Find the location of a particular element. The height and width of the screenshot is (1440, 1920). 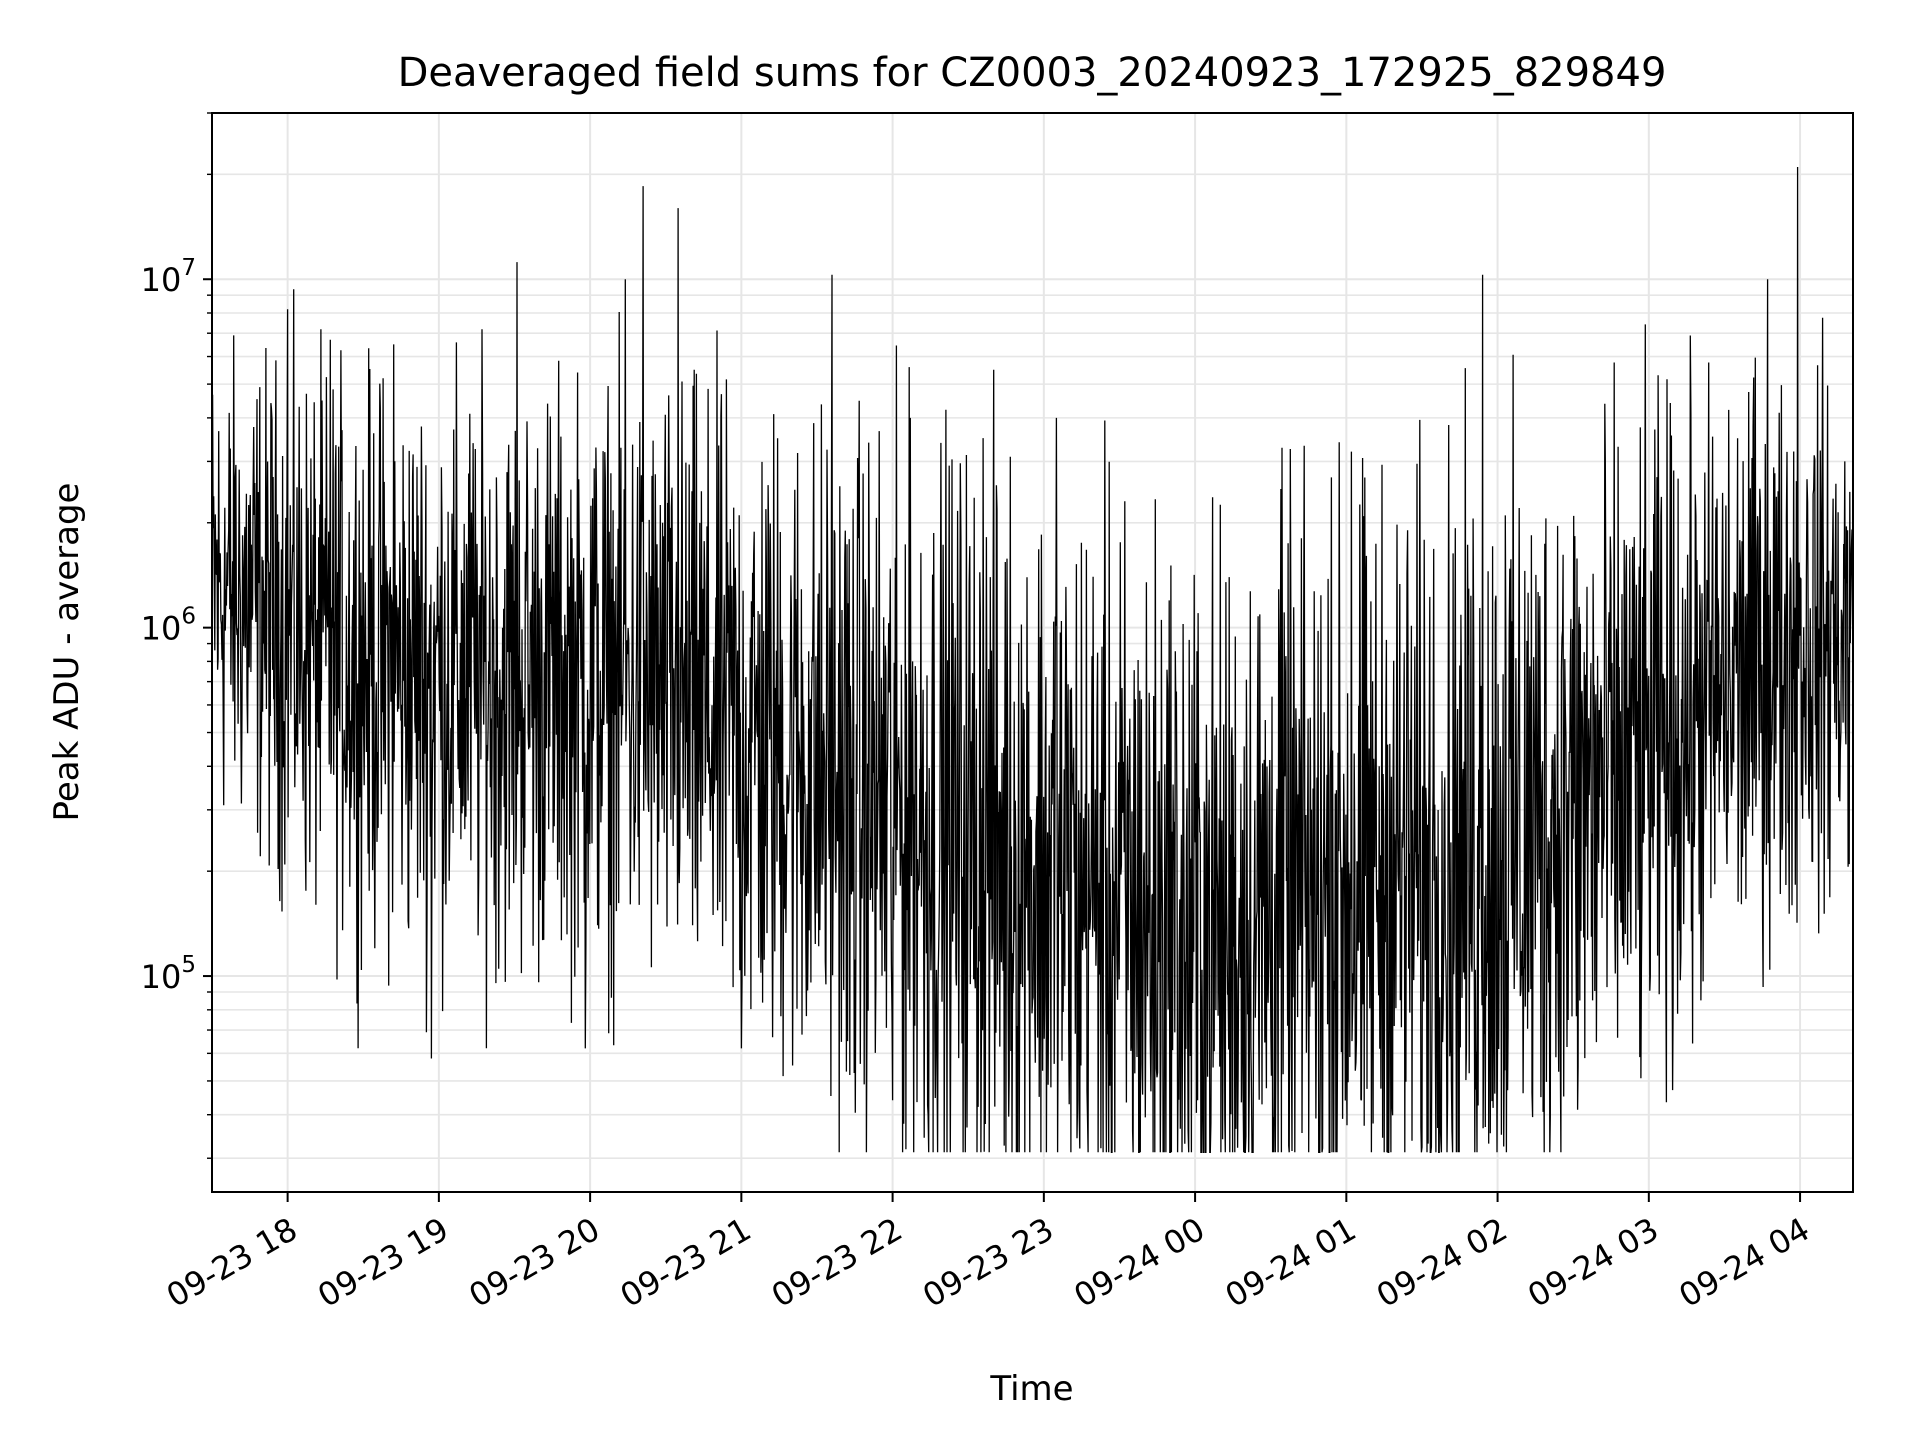

y-tick-exponent: 7 is located at coordinates (188, 268).